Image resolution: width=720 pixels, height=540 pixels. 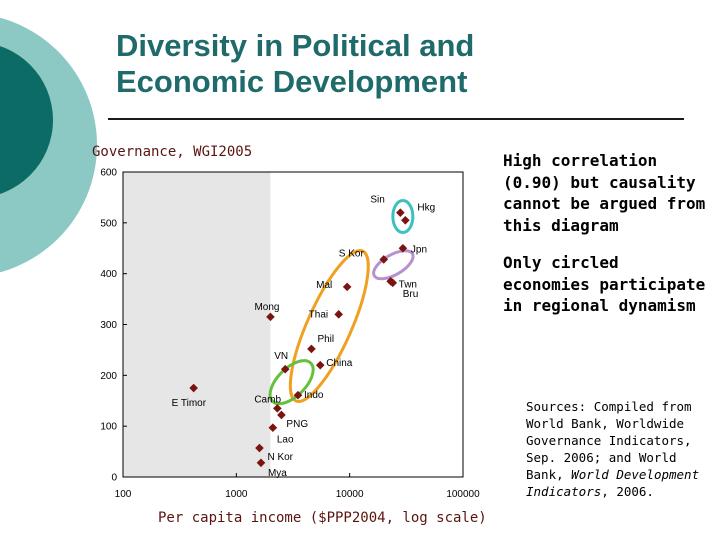 What do you see at coordinates (403, 248) in the screenshot?
I see `point-jpn` at bounding box center [403, 248].